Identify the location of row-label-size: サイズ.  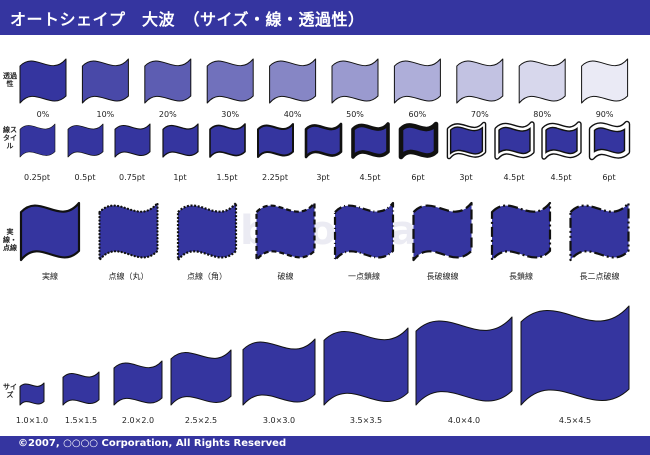
(10, 391).